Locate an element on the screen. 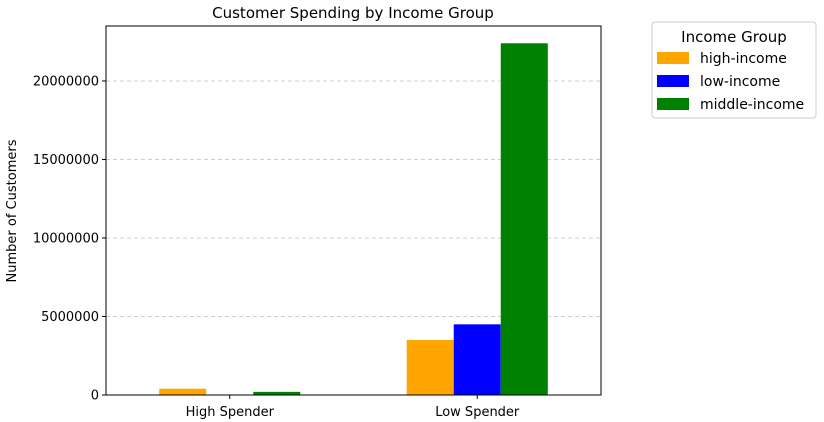 This screenshot has height=422, width=824. x-axis-ticks: High Spender Low Spender is located at coordinates (353, 407).